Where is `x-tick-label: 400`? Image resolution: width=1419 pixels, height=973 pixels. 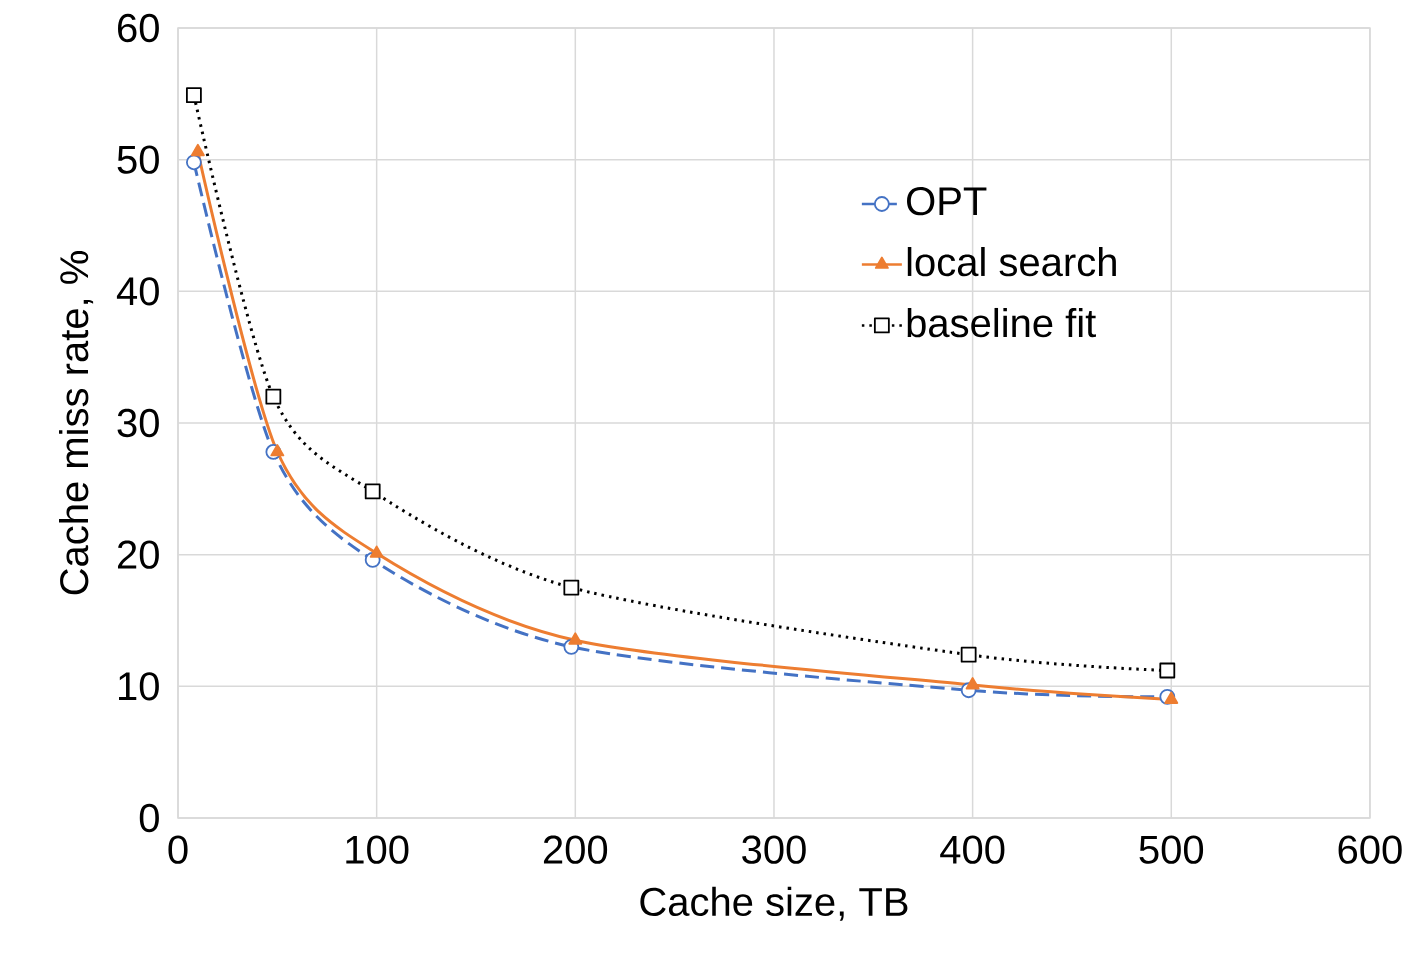 x-tick-label: 400 is located at coordinates (972, 849).